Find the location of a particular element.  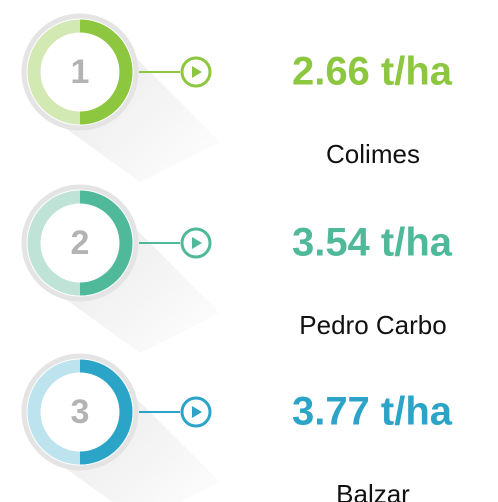

location-name: Colimes is located at coordinates (373, 154).